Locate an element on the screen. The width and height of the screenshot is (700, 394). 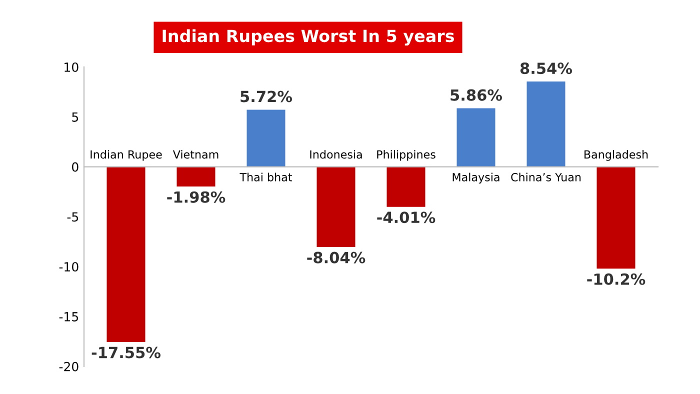
y-tick-label: 0 is located at coordinates (75, 167).